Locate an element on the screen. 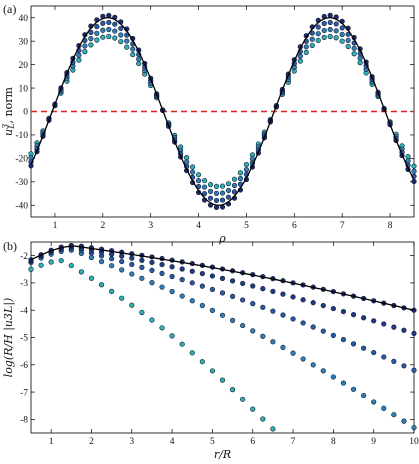 The width and height of the screenshot is (419, 464). y-tick-label-a: -30 is located at coordinates (21, 183).